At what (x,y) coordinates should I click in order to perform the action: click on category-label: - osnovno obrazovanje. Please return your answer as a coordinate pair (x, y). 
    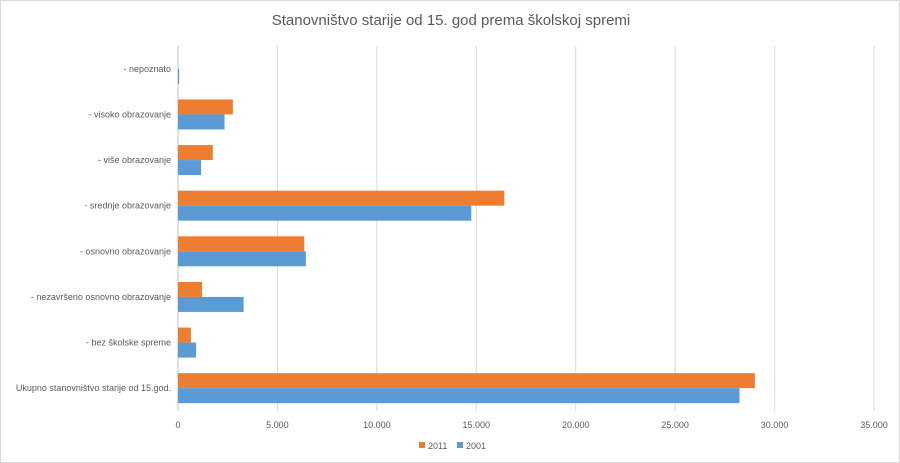
    Looking at the image, I should click on (125, 251).